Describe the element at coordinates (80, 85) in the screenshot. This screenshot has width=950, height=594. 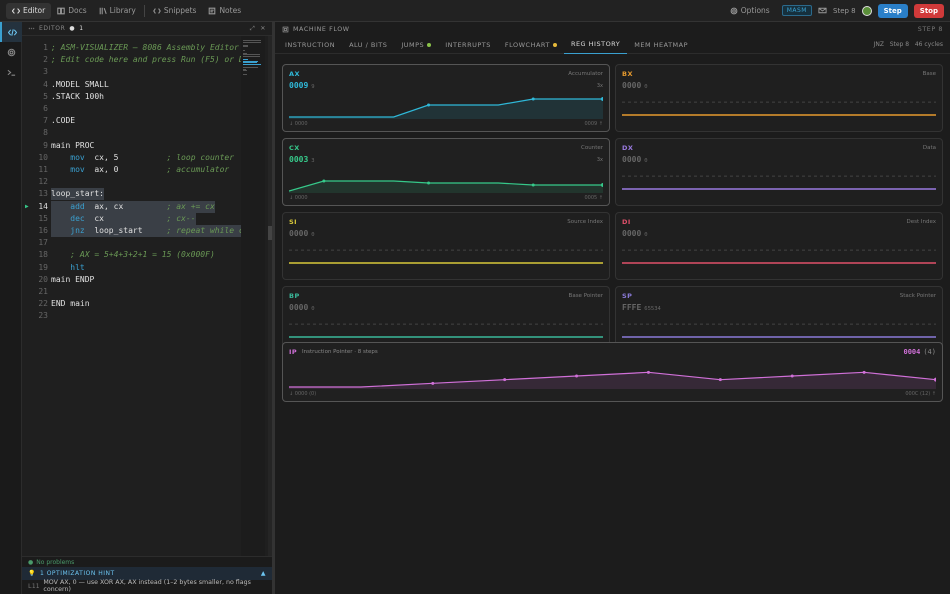
I see `line-text: .MODEL SMALL` at that location.